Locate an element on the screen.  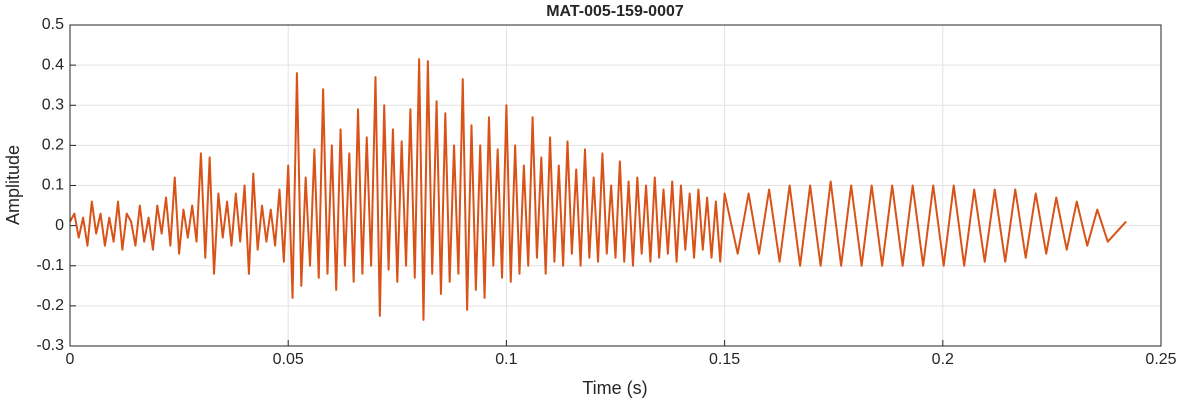
y-axis-label: Amplitude is located at coordinates (13, 185).